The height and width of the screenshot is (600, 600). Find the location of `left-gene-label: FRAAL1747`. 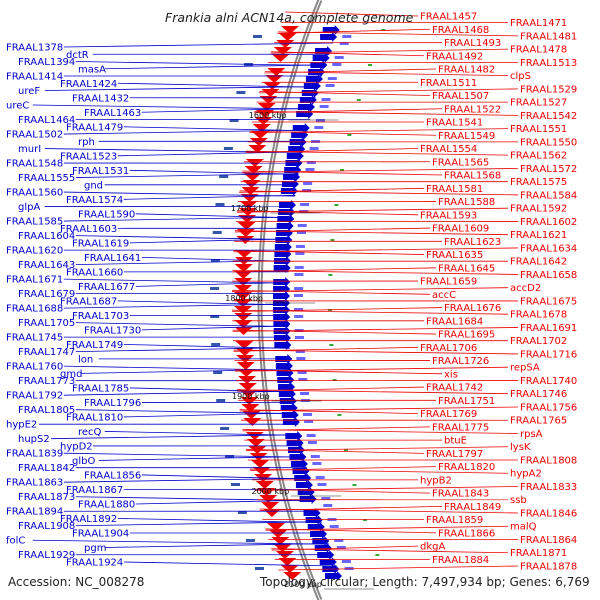

left-gene-label: FRAAL1747 is located at coordinates (46, 352).